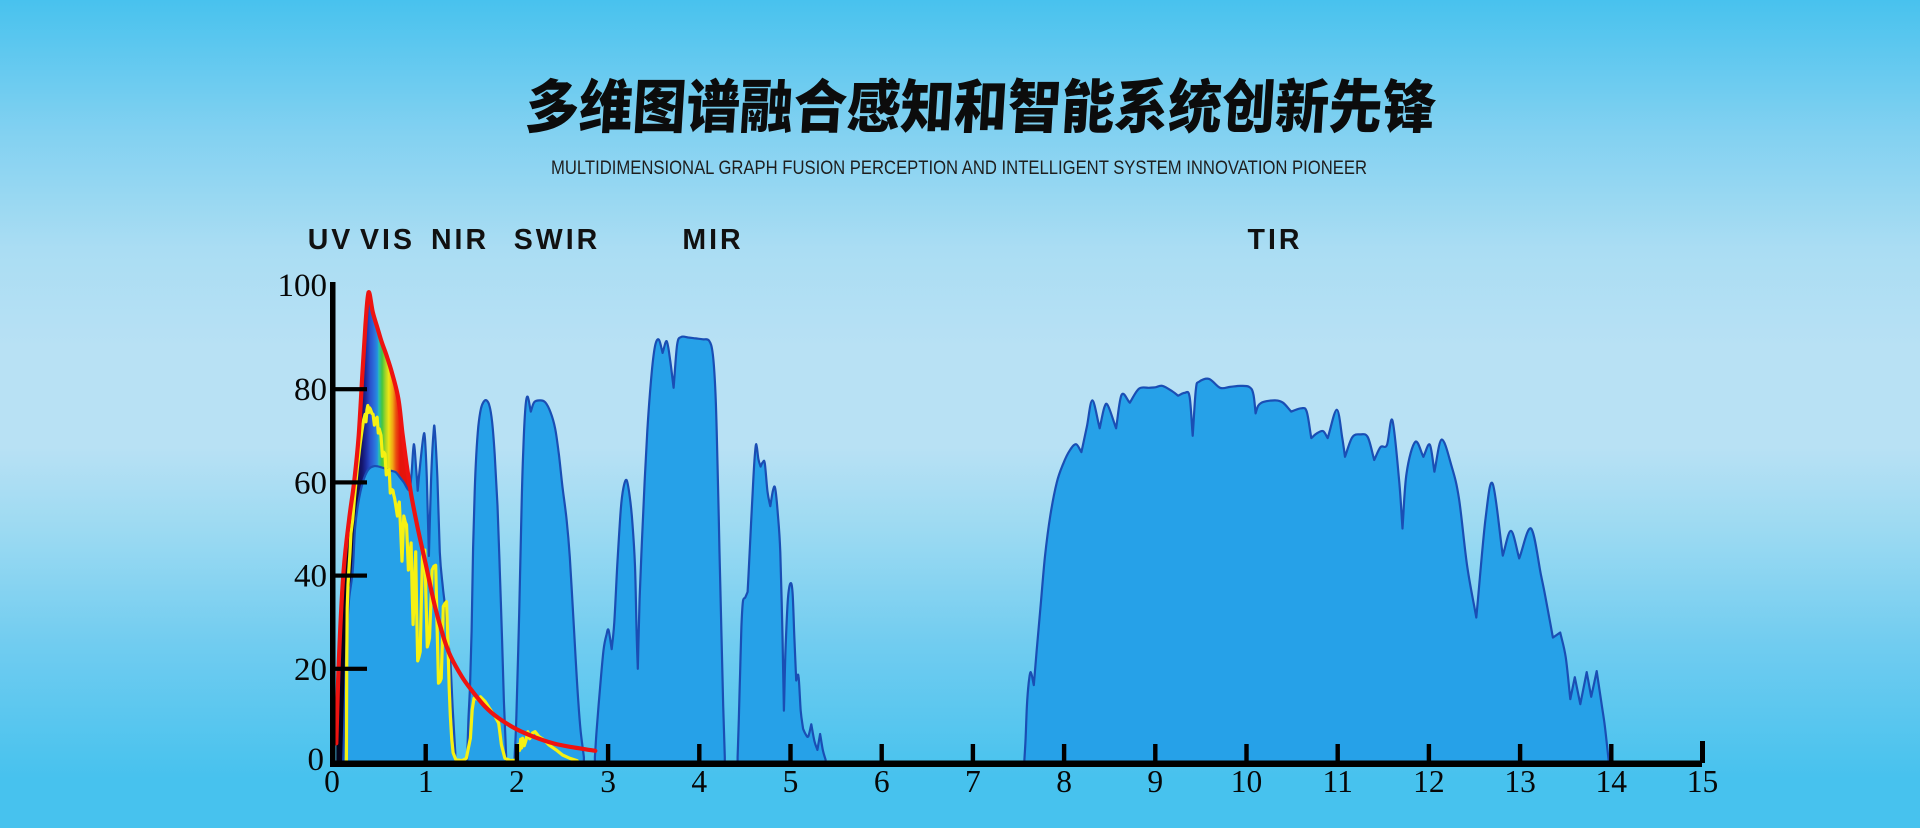  Describe the element at coordinates (1247, 781) in the screenshot. I see `svg-text: 10` at that location.